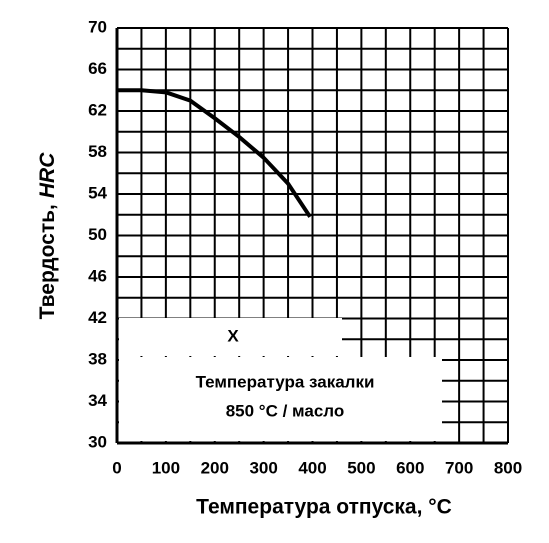 The height and width of the screenshot is (543, 549). I want to click on y-tick-label: 70, so click(97, 26).